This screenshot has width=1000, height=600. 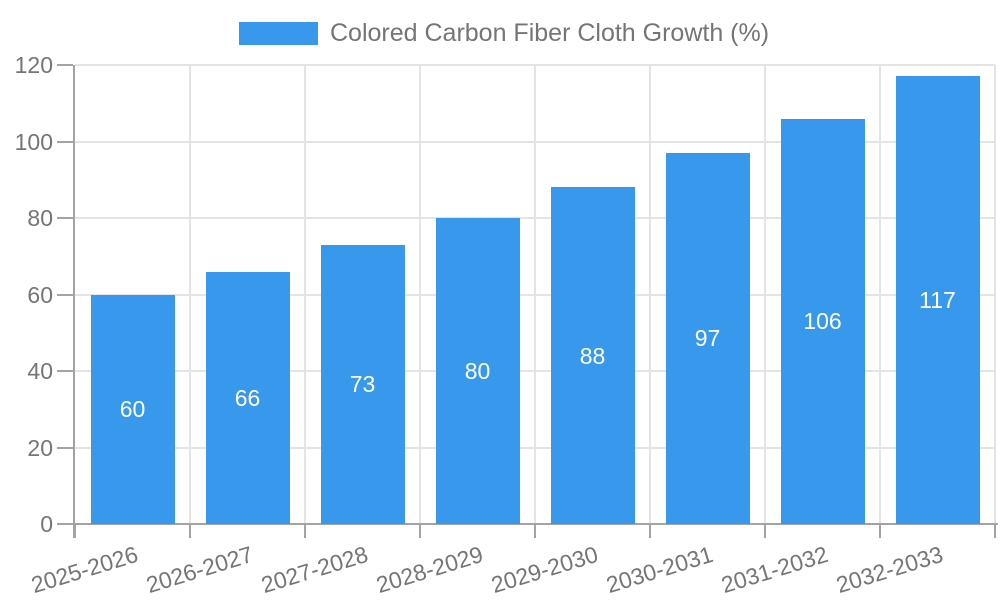 I want to click on x-axis-label: 2030-2031, so click(x=659, y=569).